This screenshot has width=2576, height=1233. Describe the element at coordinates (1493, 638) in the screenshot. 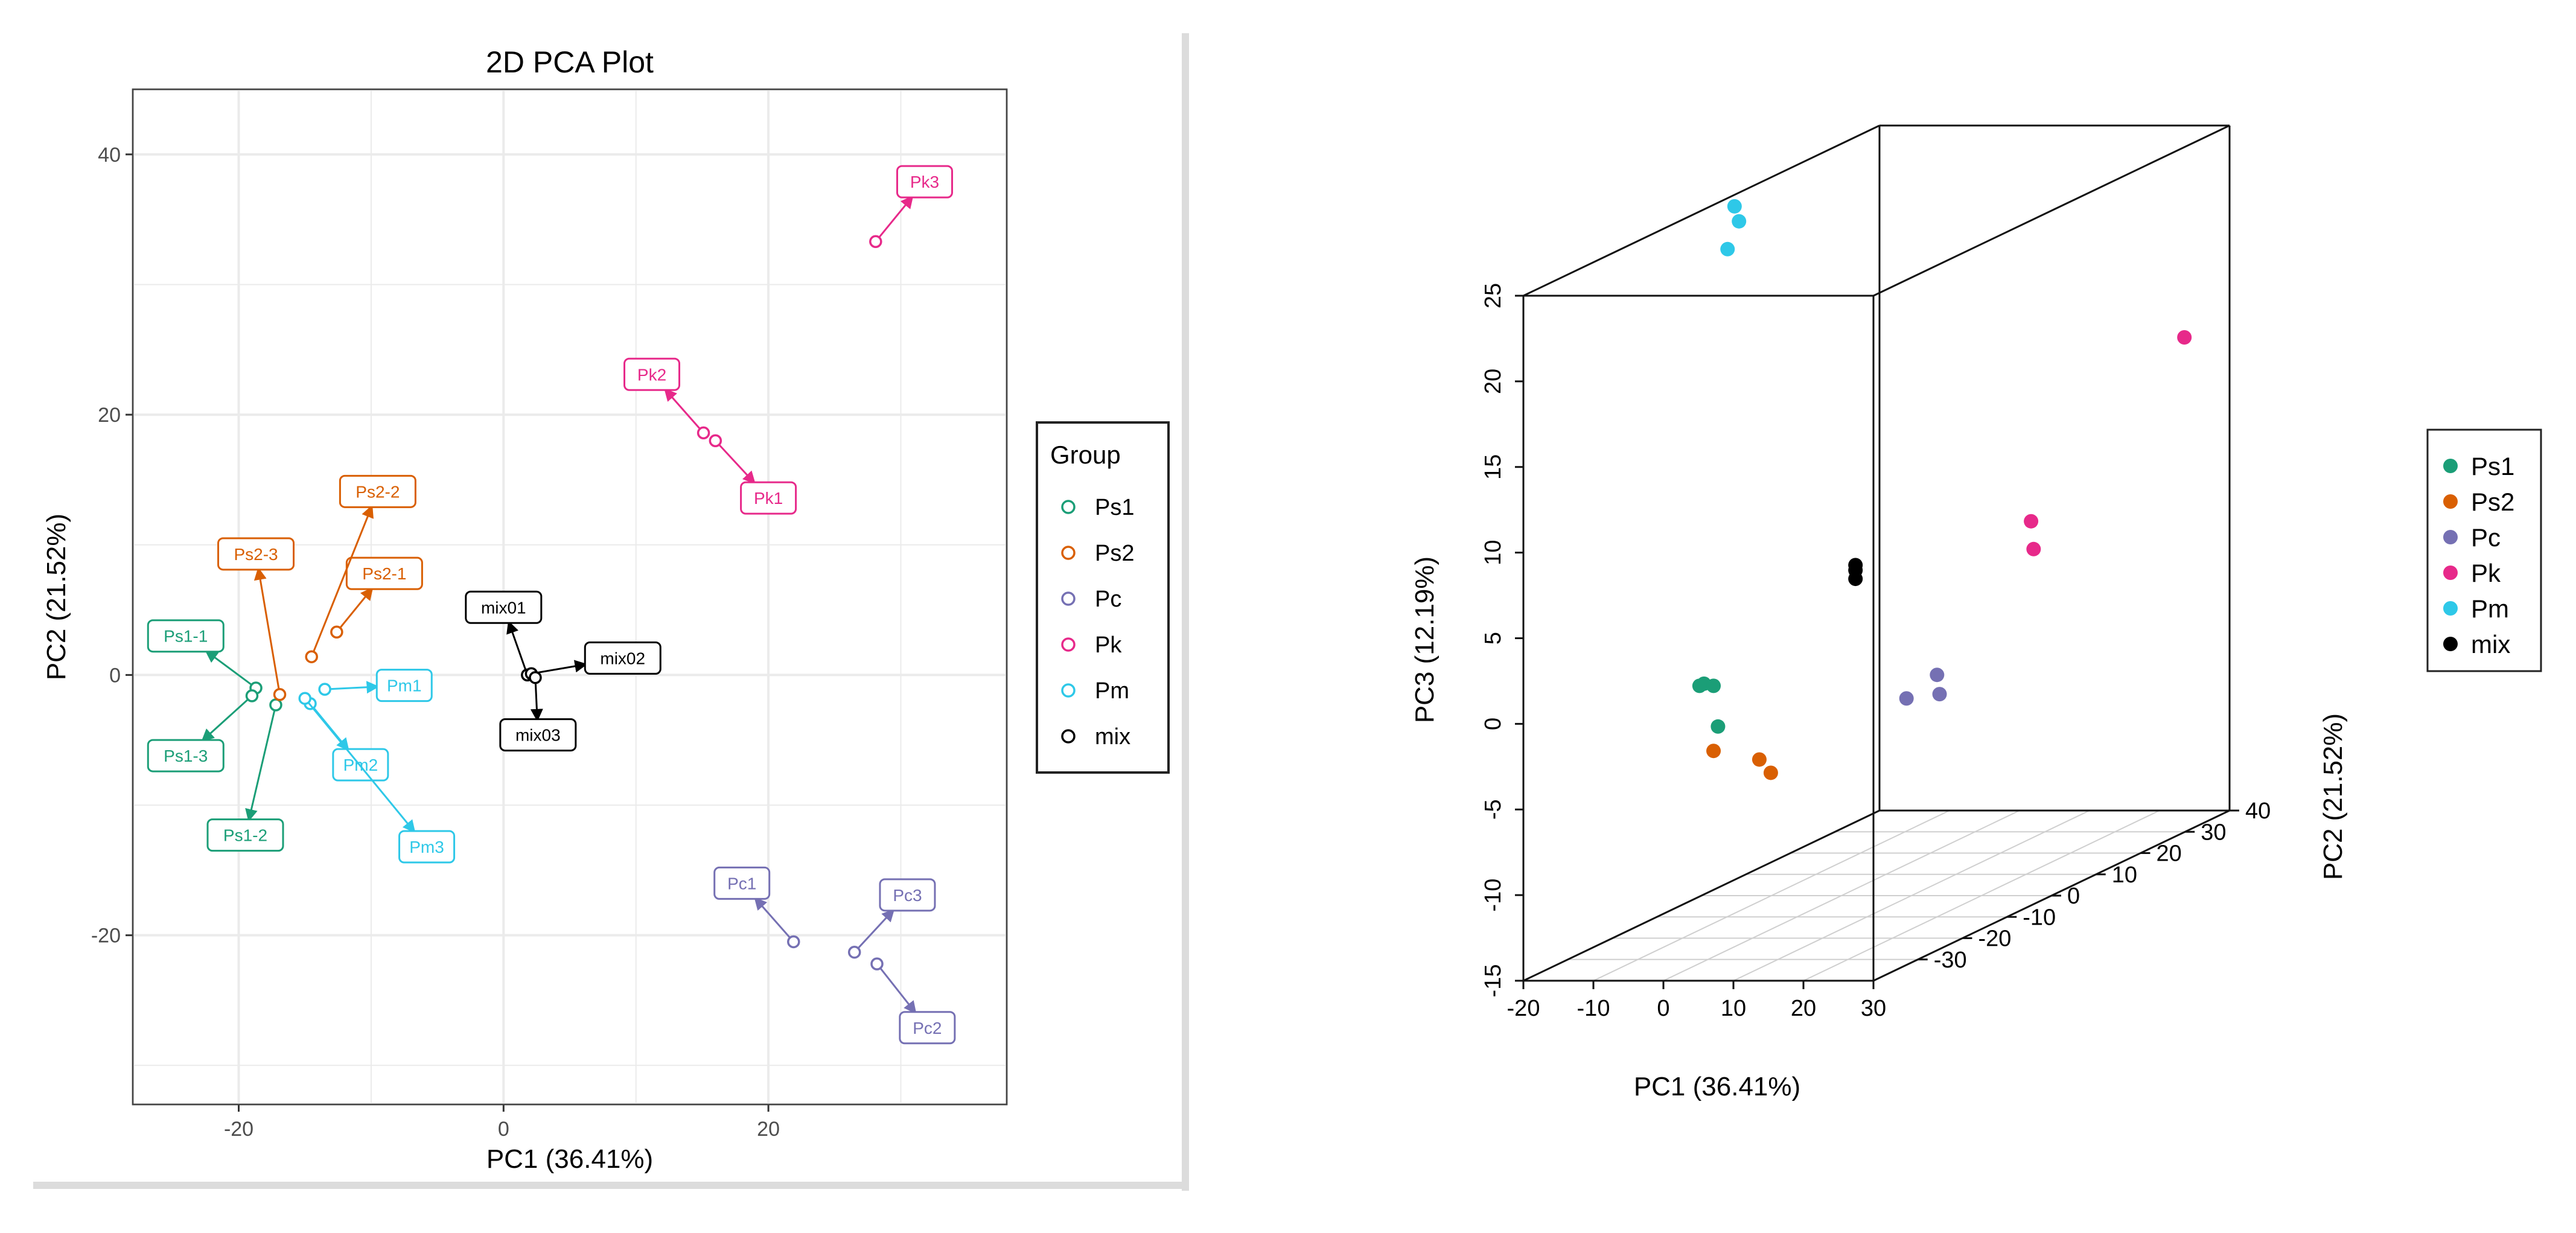

I see `z-tick-label: 5` at that location.